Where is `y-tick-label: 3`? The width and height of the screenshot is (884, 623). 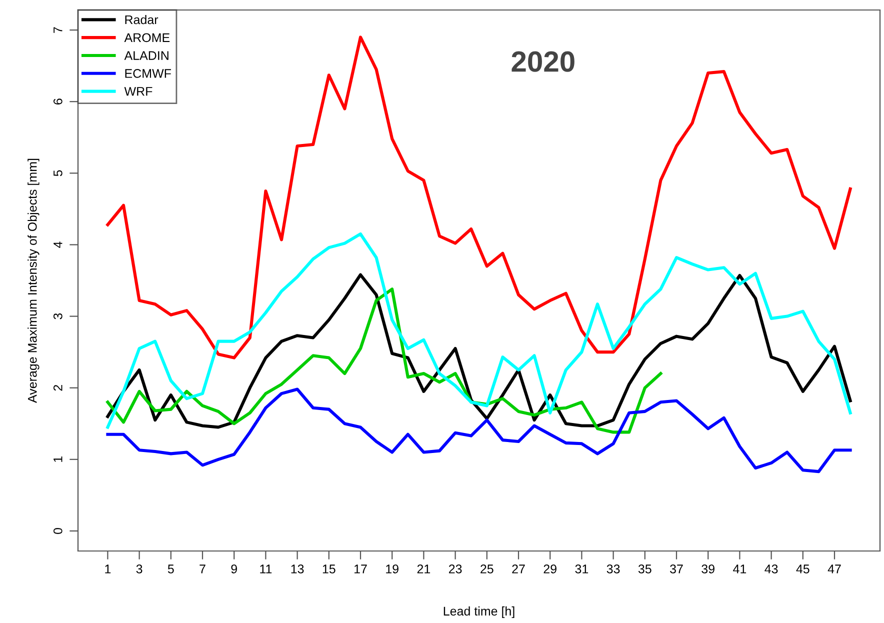 y-tick-label: 3 is located at coordinates (57, 316).